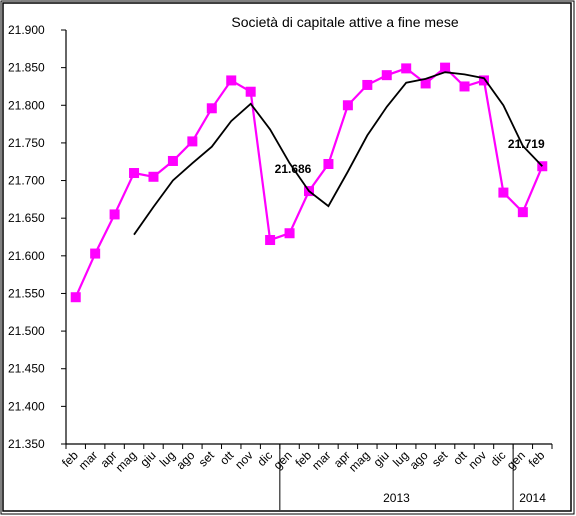 Image resolution: width=576 pixels, height=516 pixels. I want to click on y-tick-label: 21.600, so click(26, 256).